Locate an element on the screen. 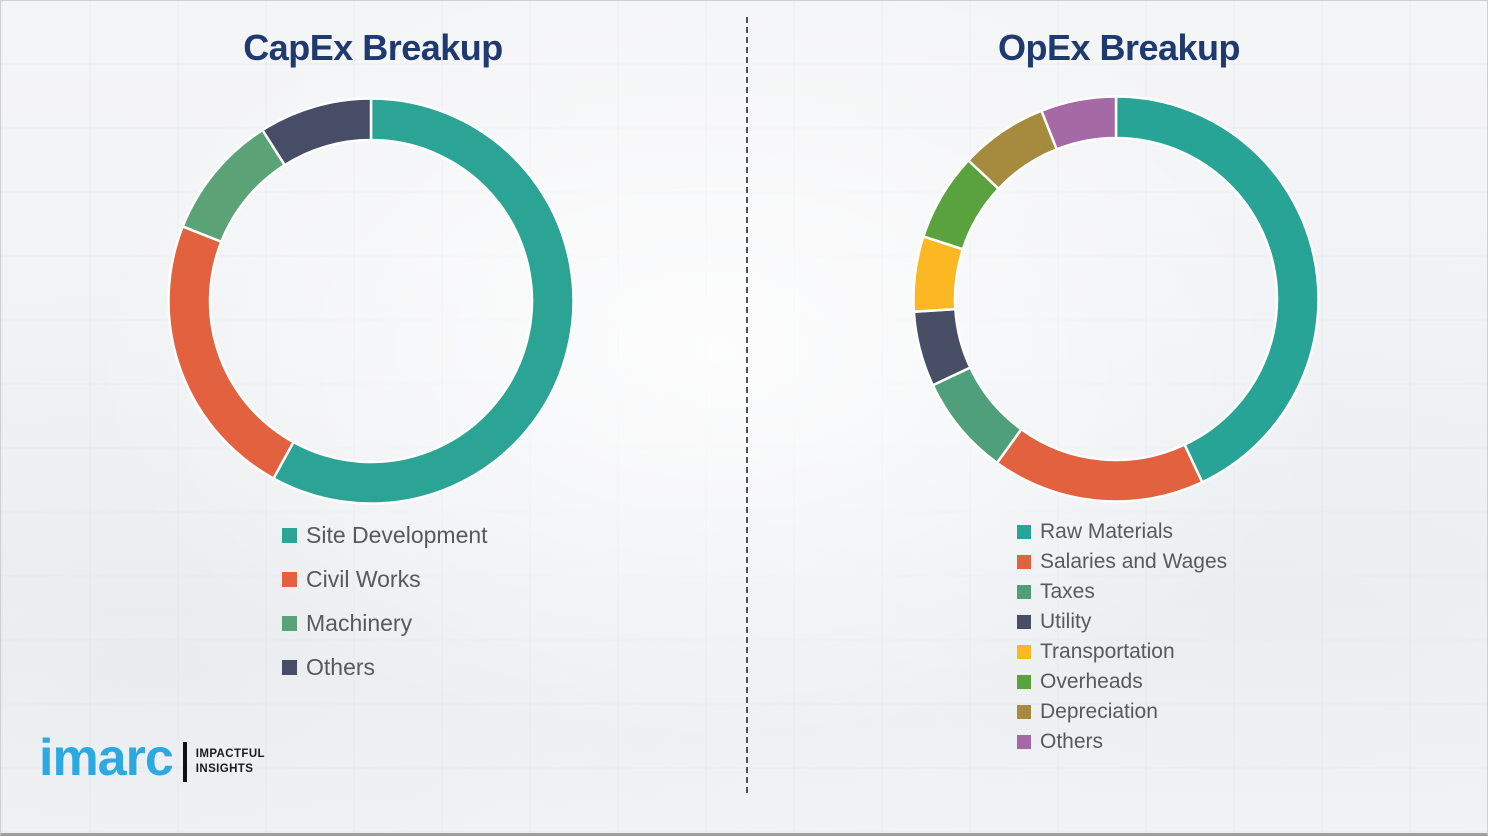 The image size is (1488, 836). capex-donut-chart is located at coordinates (371, 301).